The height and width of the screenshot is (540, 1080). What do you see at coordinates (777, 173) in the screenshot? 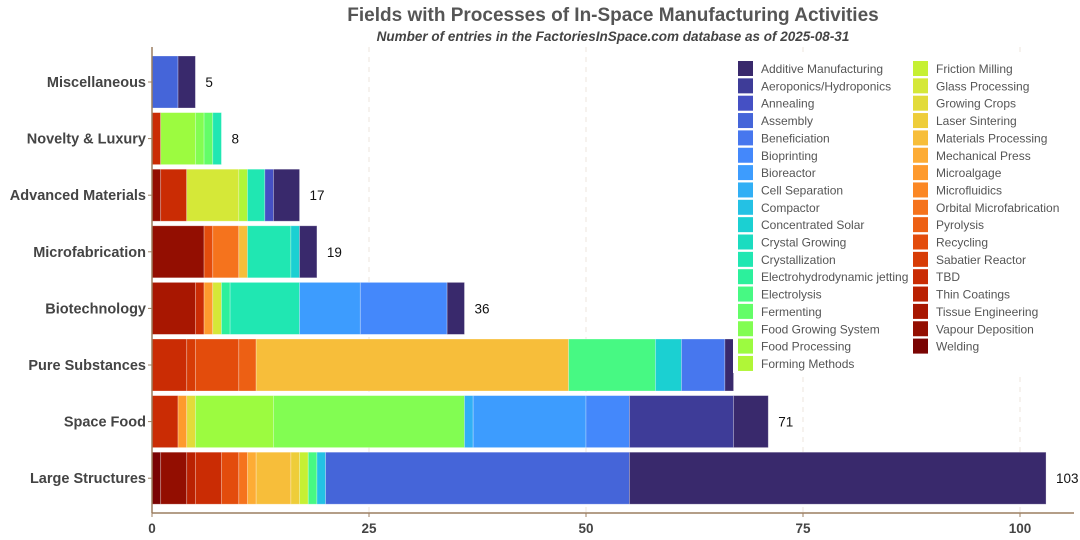
I see `legend-item: Bioreactor` at bounding box center [777, 173].